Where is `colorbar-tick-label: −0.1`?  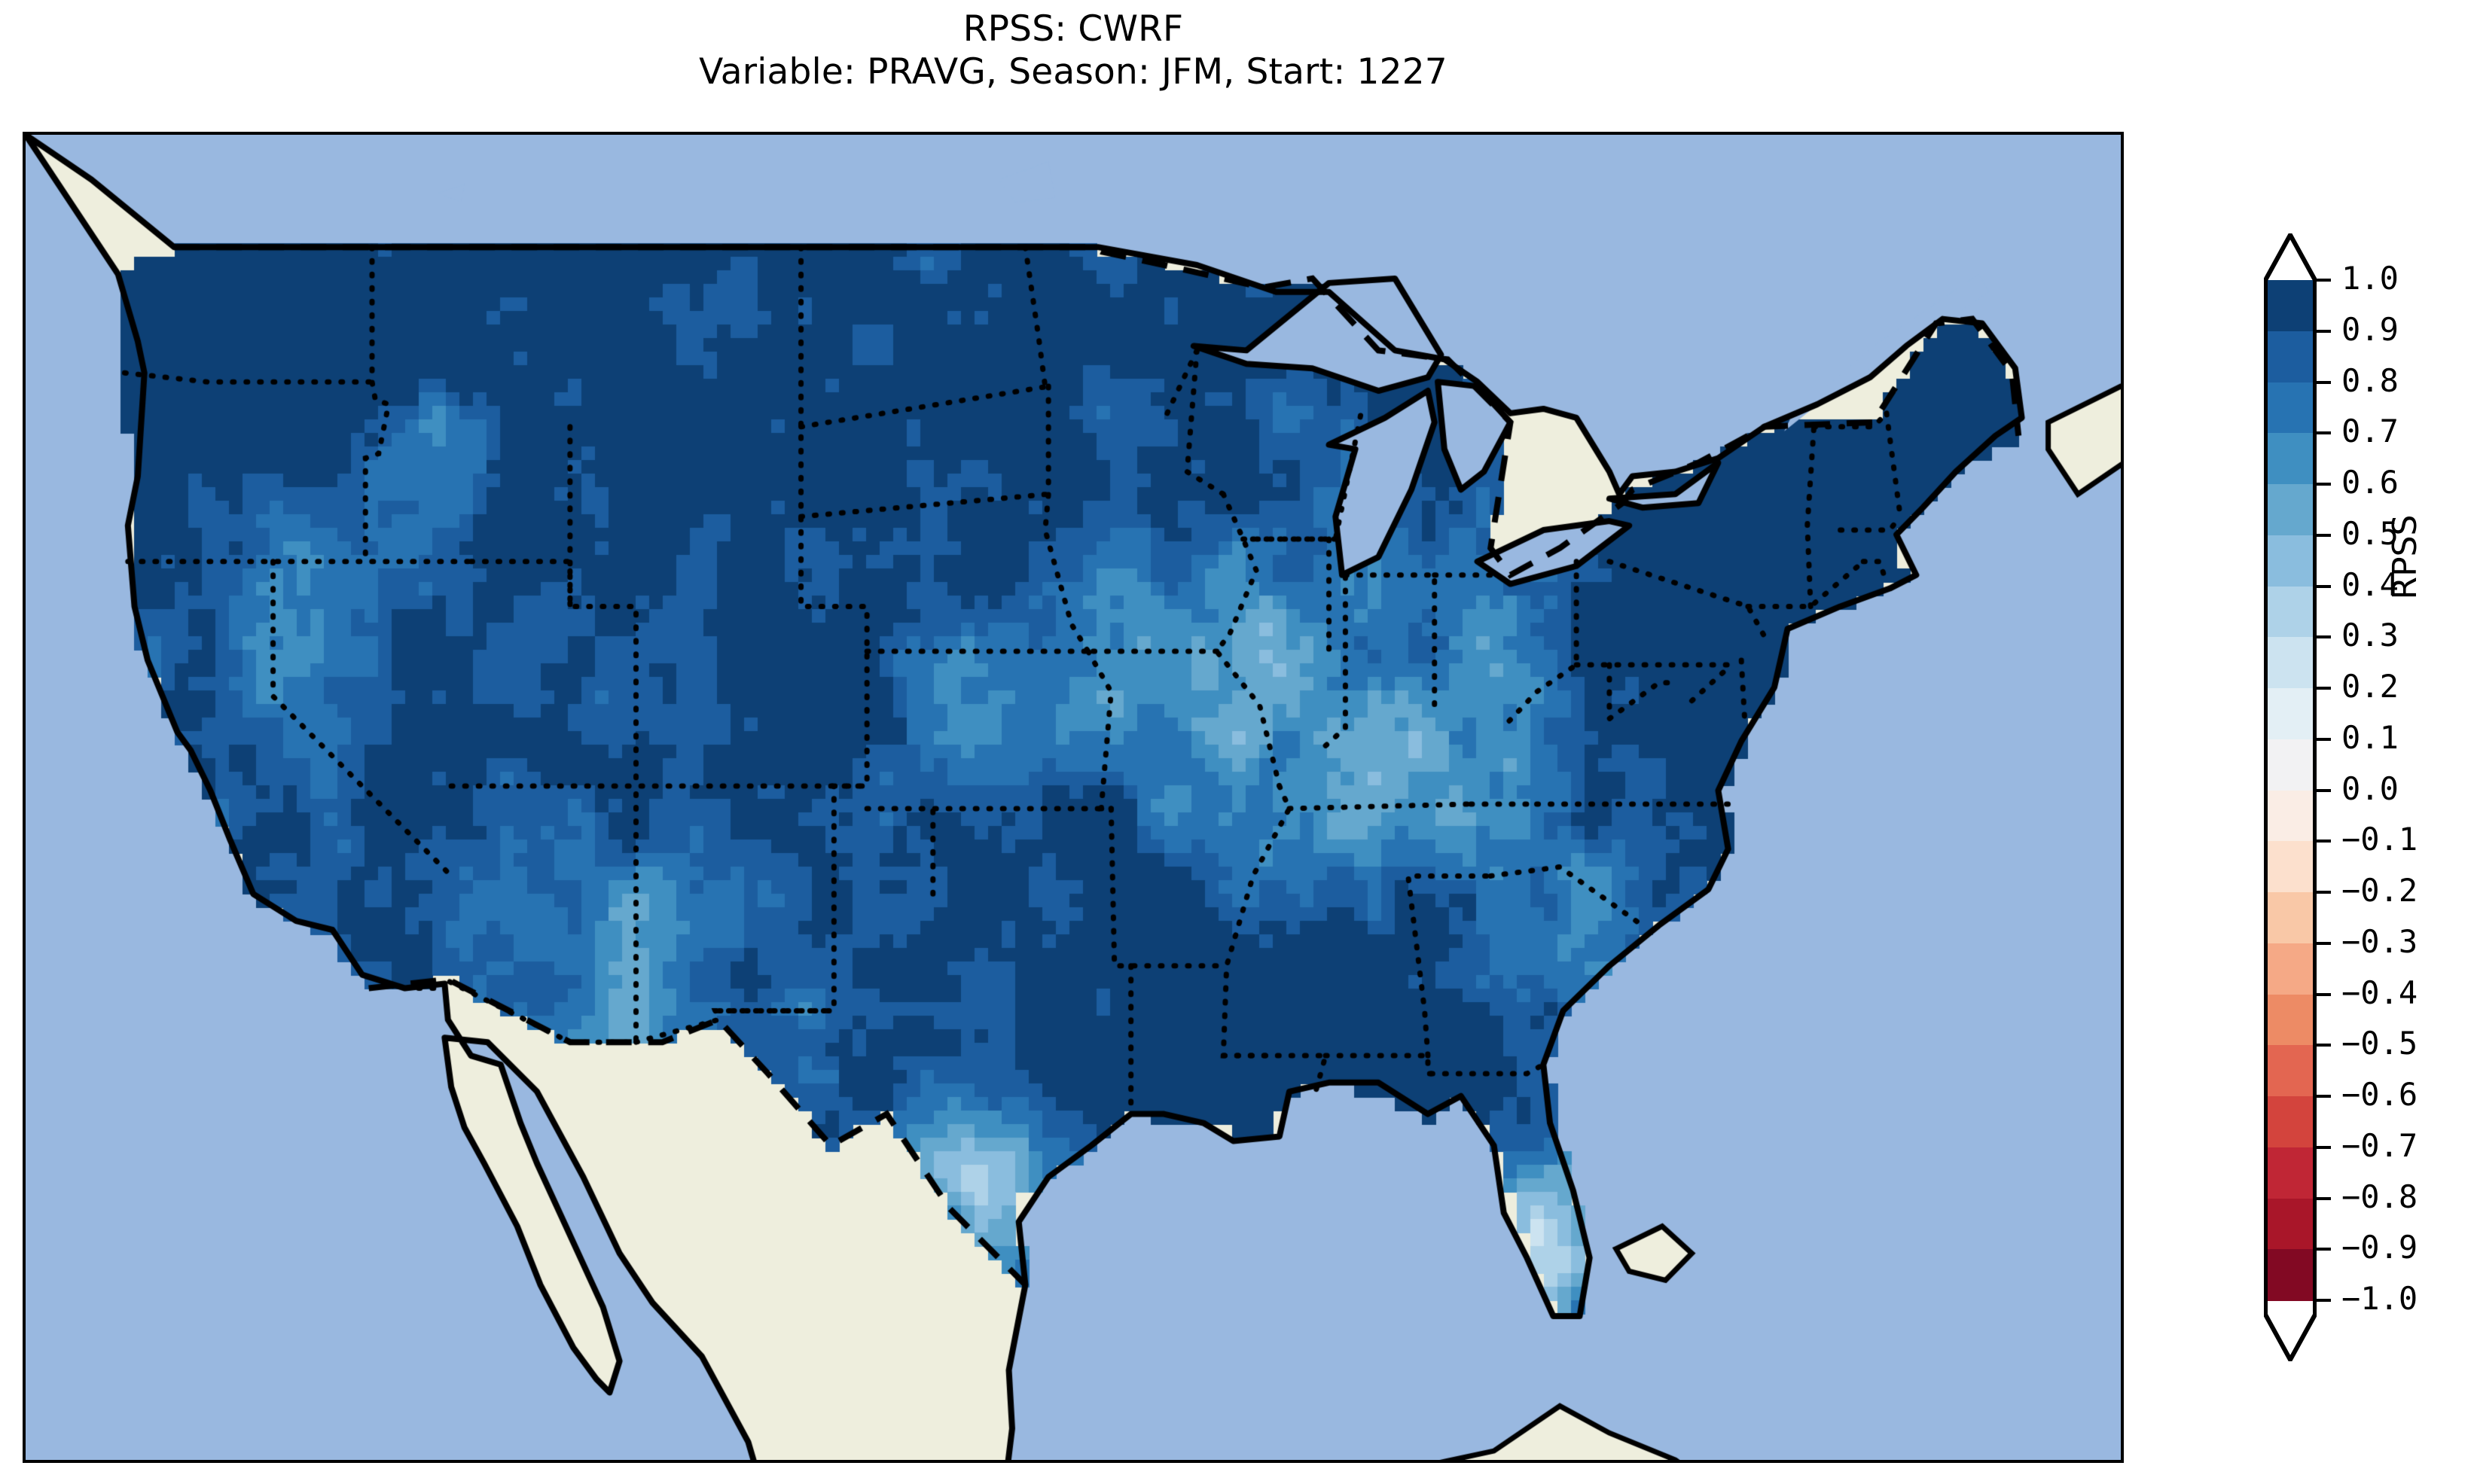
colorbar-tick-label: −0.1 is located at coordinates (2380, 839).